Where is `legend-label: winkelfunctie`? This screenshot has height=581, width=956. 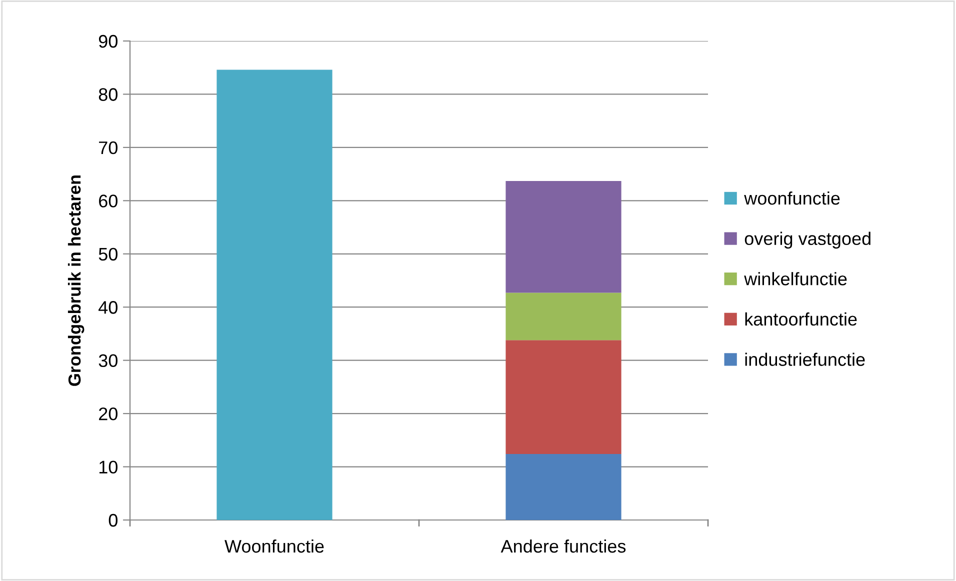
legend-label: winkelfunctie is located at coordinates (795, 279).